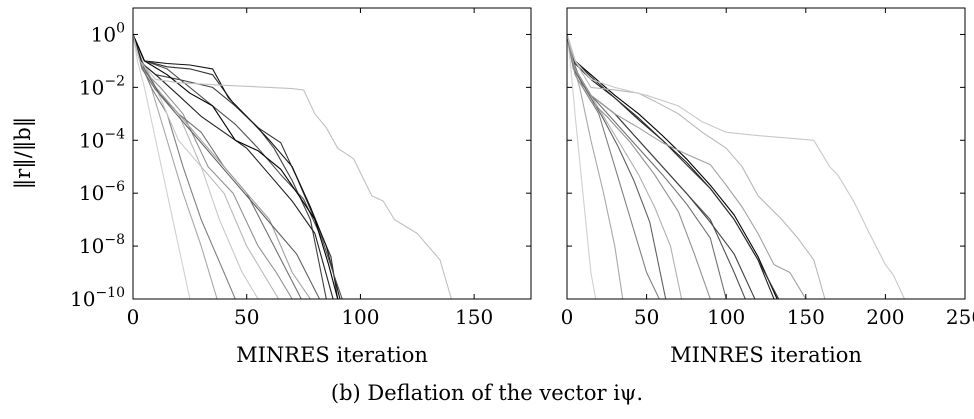 The width and height of the screenshot is (974, 419). What do you see at coordinates (487, 393) in the screenshot?
I see `figure-caption: (b) Deflation of the vector iψ.` at bounding box center [487, 393].